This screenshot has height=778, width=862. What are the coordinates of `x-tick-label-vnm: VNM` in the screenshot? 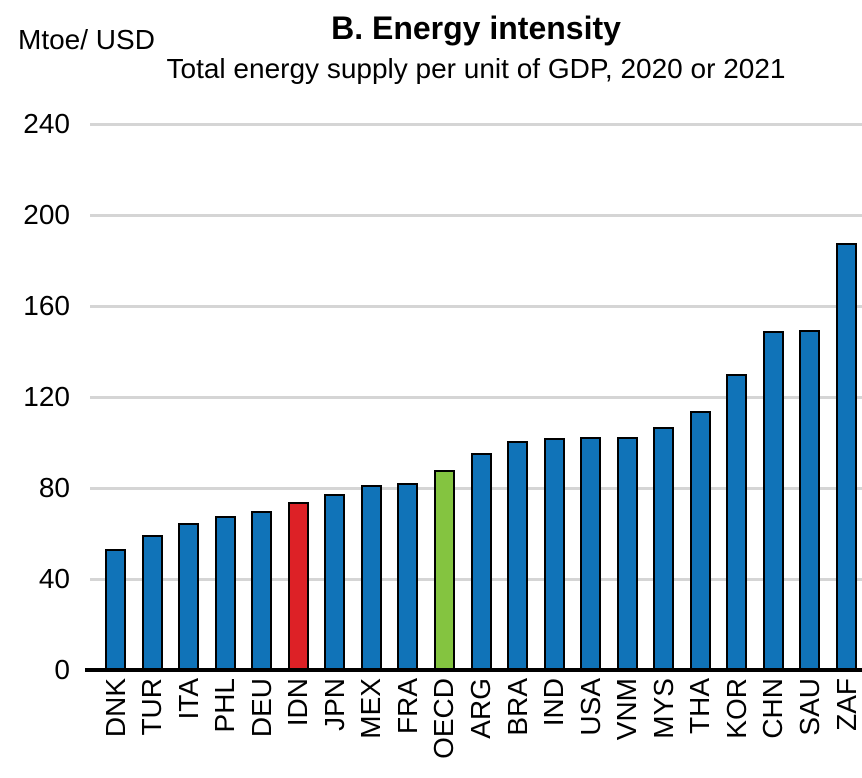 It's located at (626, 709).